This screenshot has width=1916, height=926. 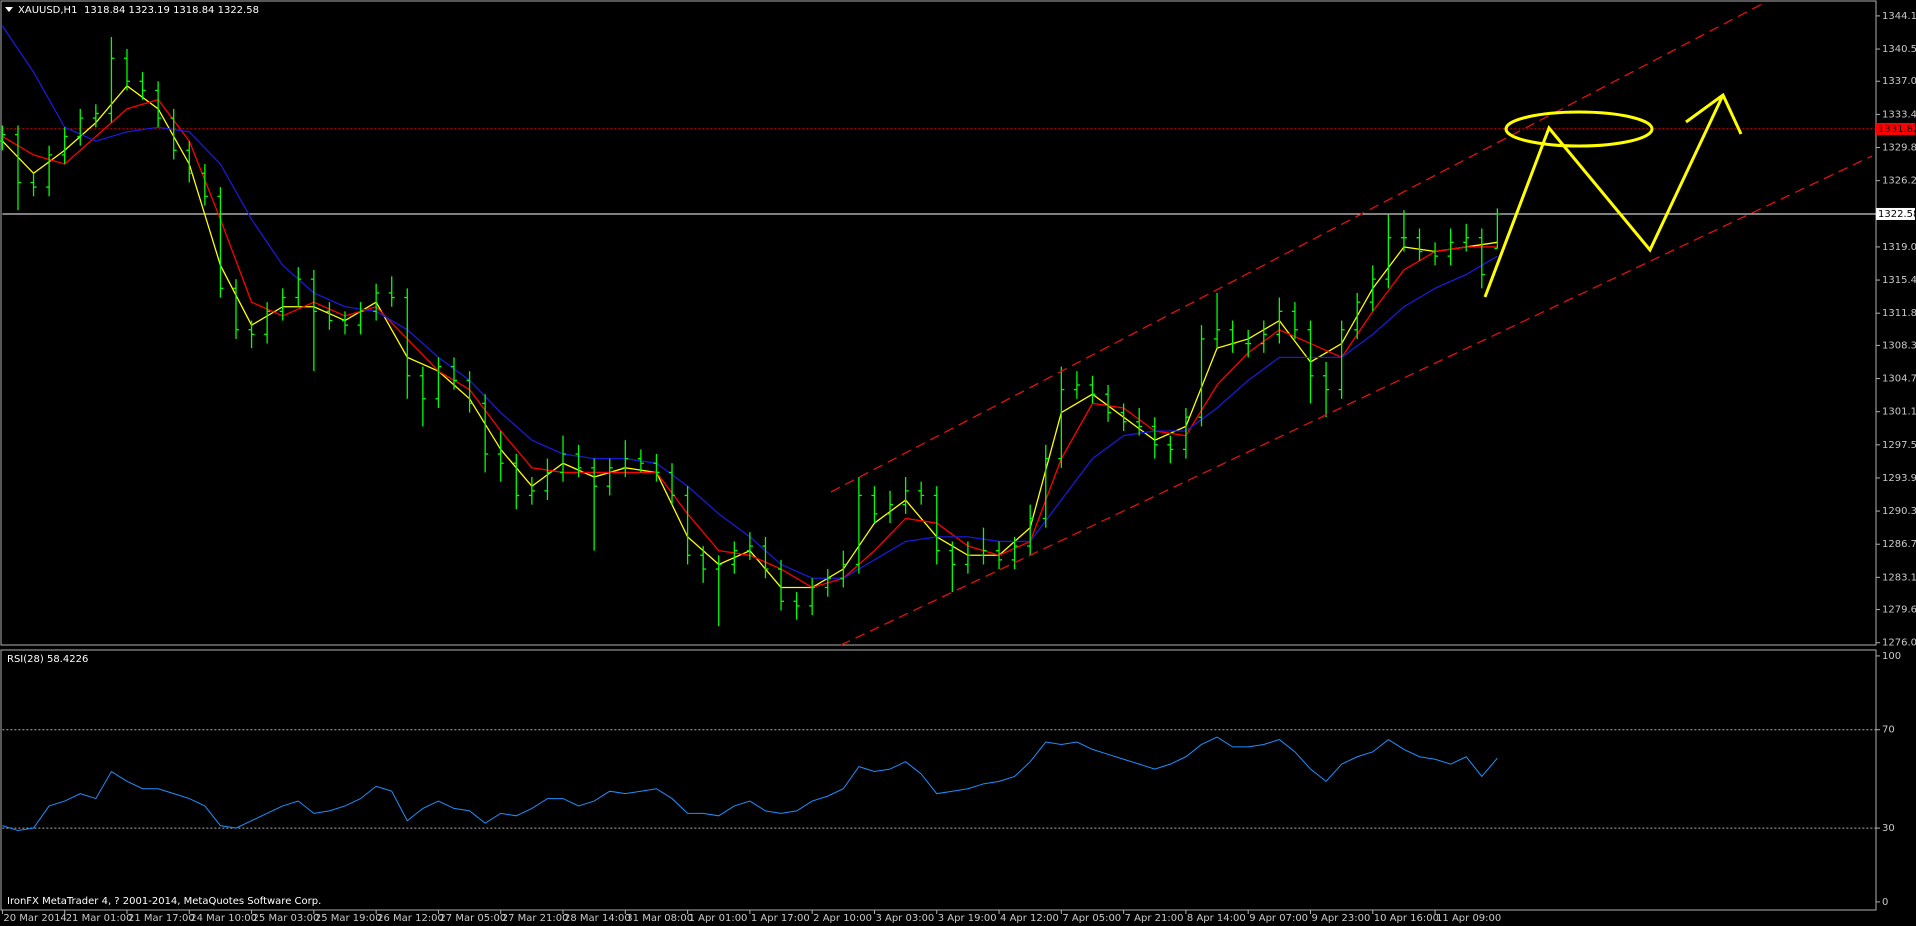 What do you see at coordinates (1278, 918) in the screenshot?
I see `x-tick-label: 9 Apr 07:00` at bounding box center [1278, 918].